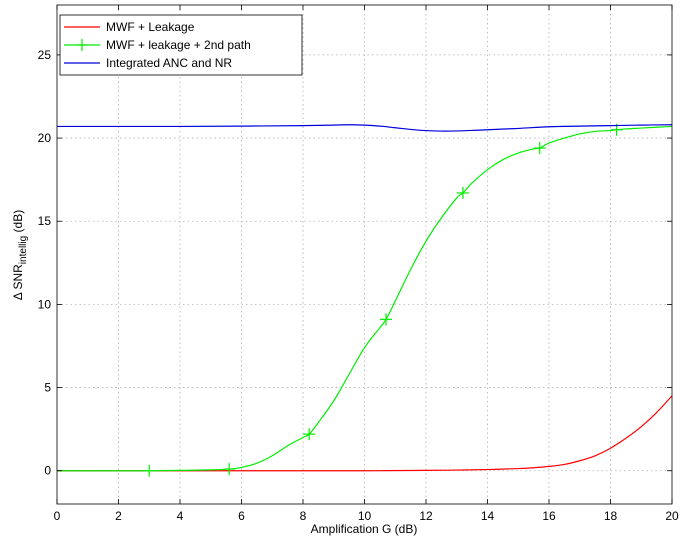 The width and height of the screenshot is (683, 539). What do you see at coordinates (241, 516) in the screenshot?
I see `x-tick-label: 6` at bounding box center [241, 516].